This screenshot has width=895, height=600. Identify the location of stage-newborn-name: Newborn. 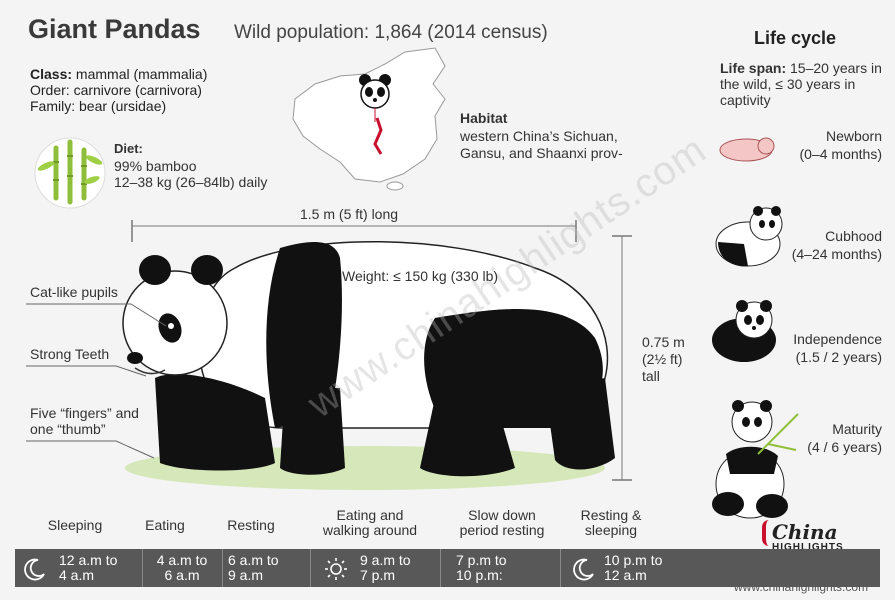
(853, 136).